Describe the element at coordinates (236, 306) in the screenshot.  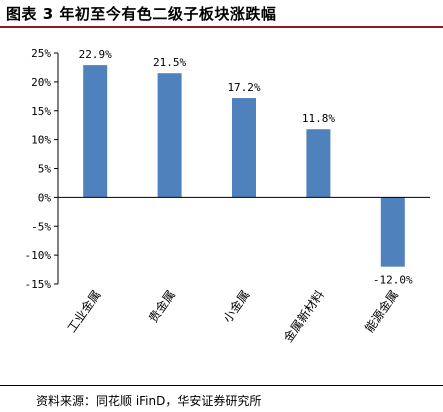
I see `category-label: 小金属` at that location.